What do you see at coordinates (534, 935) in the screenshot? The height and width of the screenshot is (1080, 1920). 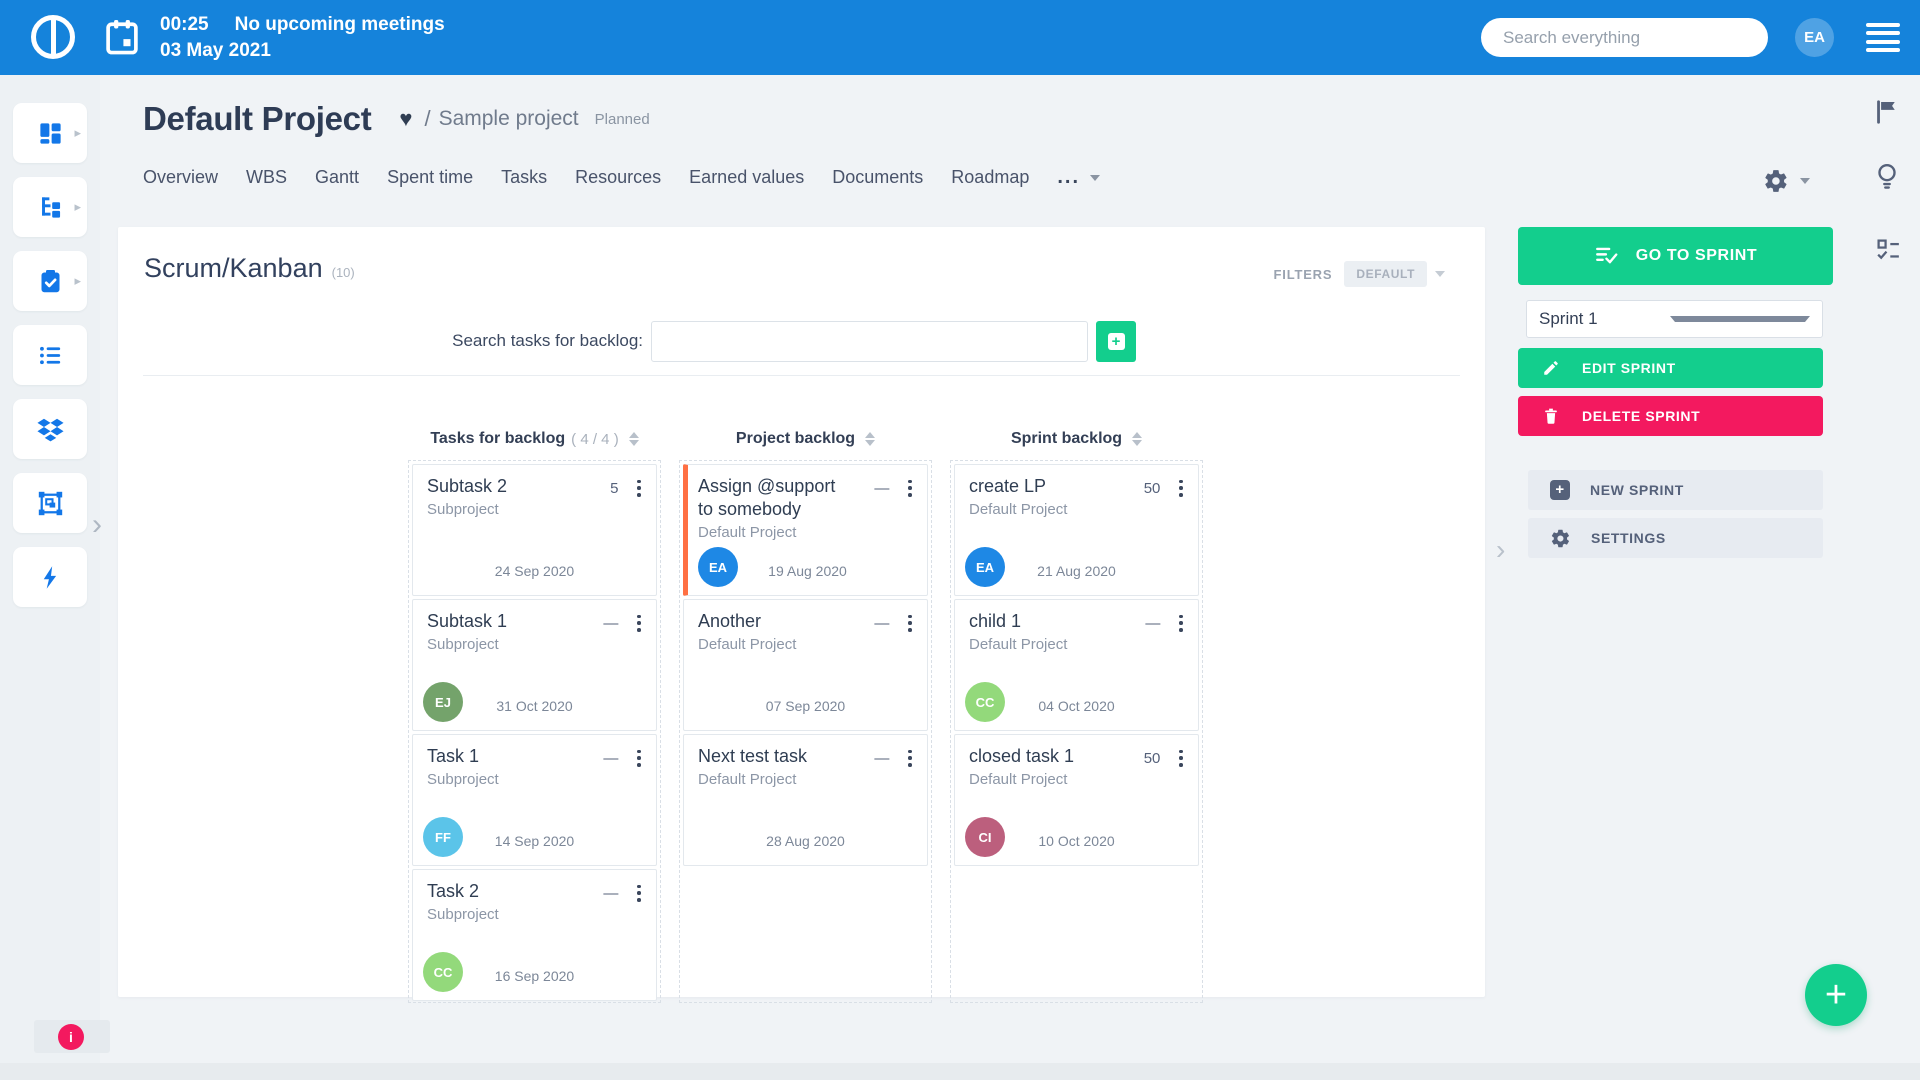 I see `task-card: Task 2 — Subproject CC 16 Sep 2020` at bounding box center [534, 935].